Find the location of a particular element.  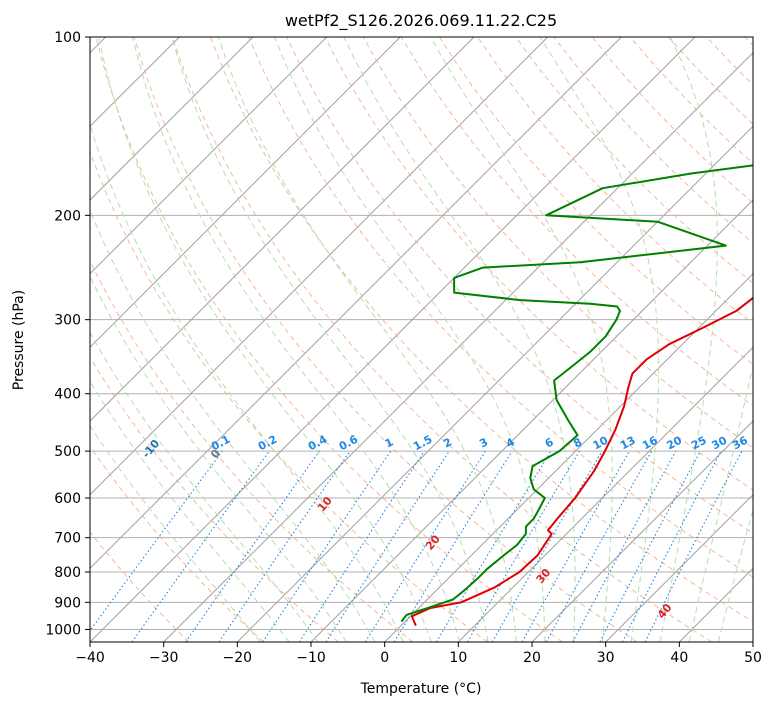

x-tick-label: 10 is located at coordinates (458, 658).